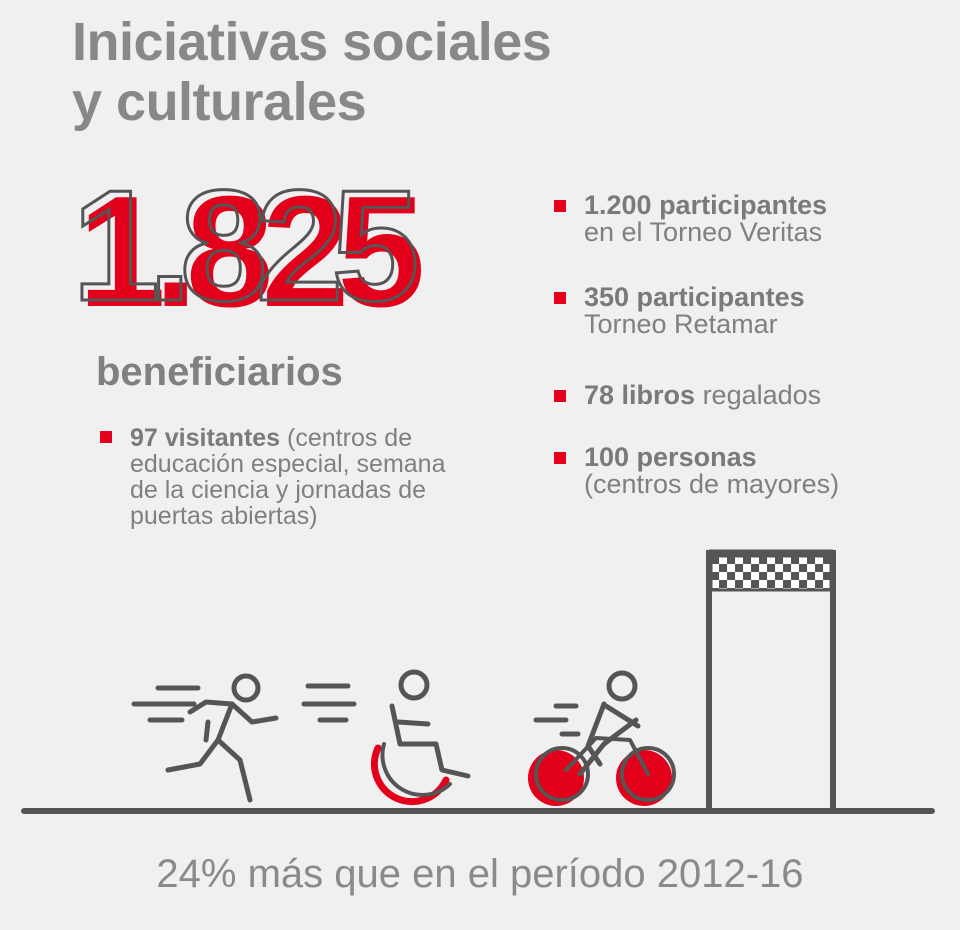  I want to click on visitors-line-1: (centros de, so click(350, 438).